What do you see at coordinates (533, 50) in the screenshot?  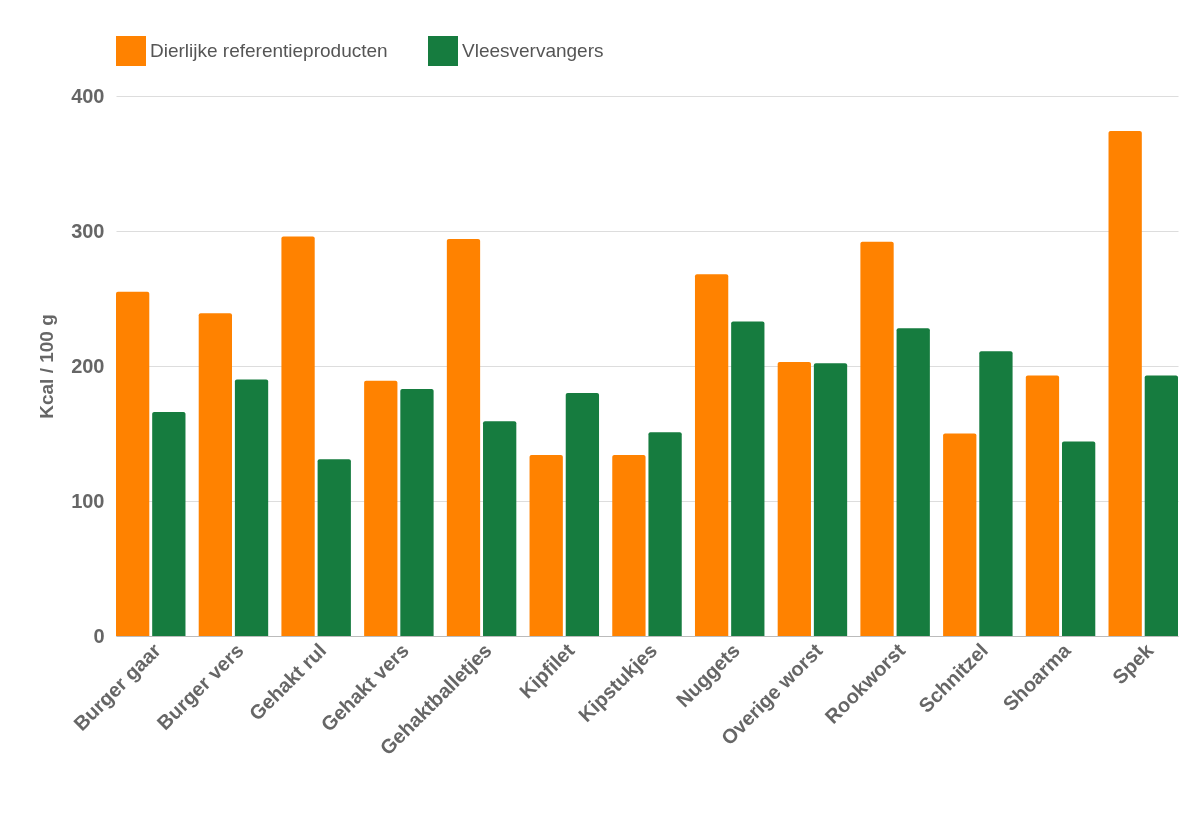 I see `legend-label: Vleesvervangers` at bounding box center [533, 50].